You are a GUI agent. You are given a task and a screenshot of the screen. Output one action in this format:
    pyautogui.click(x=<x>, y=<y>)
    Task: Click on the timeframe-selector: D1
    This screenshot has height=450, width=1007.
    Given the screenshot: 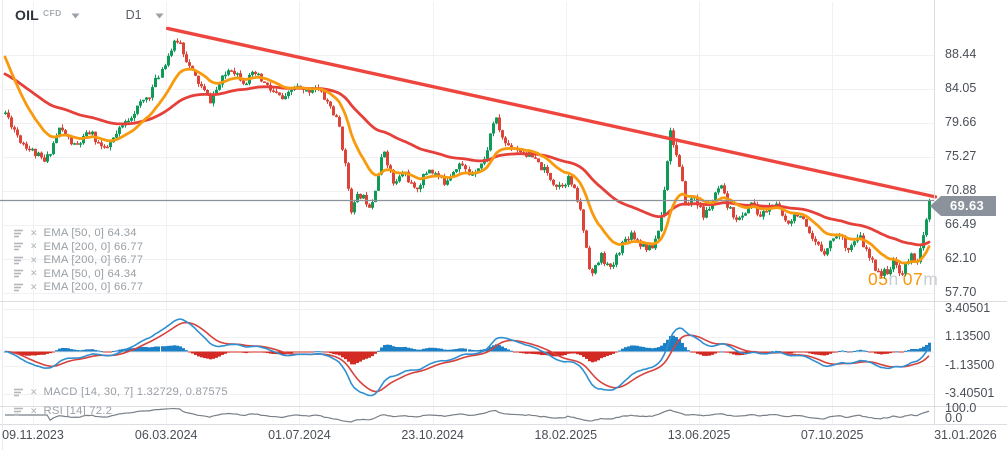 What is the action you would take?
    pyautogui.click(x=133, y=15)
    